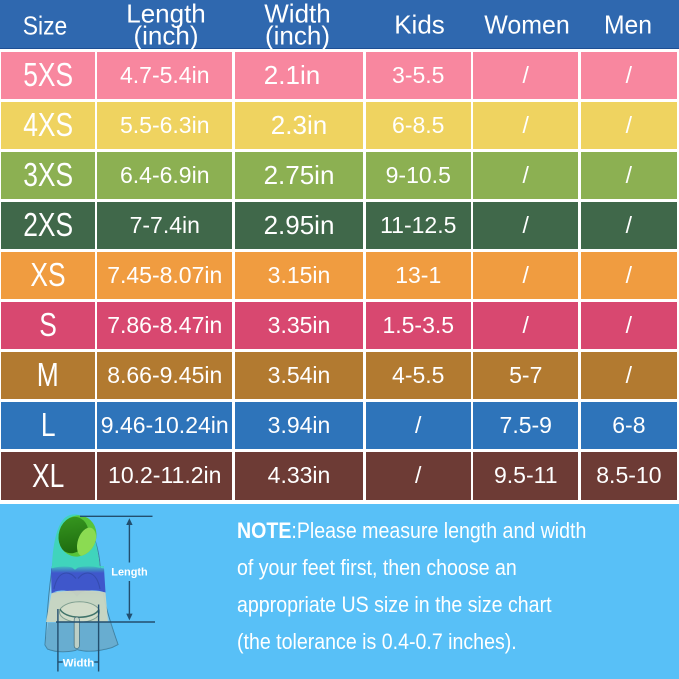 This screenshot has height=679, width=679. I want to click on svg-text: Length, so click(129, 573).